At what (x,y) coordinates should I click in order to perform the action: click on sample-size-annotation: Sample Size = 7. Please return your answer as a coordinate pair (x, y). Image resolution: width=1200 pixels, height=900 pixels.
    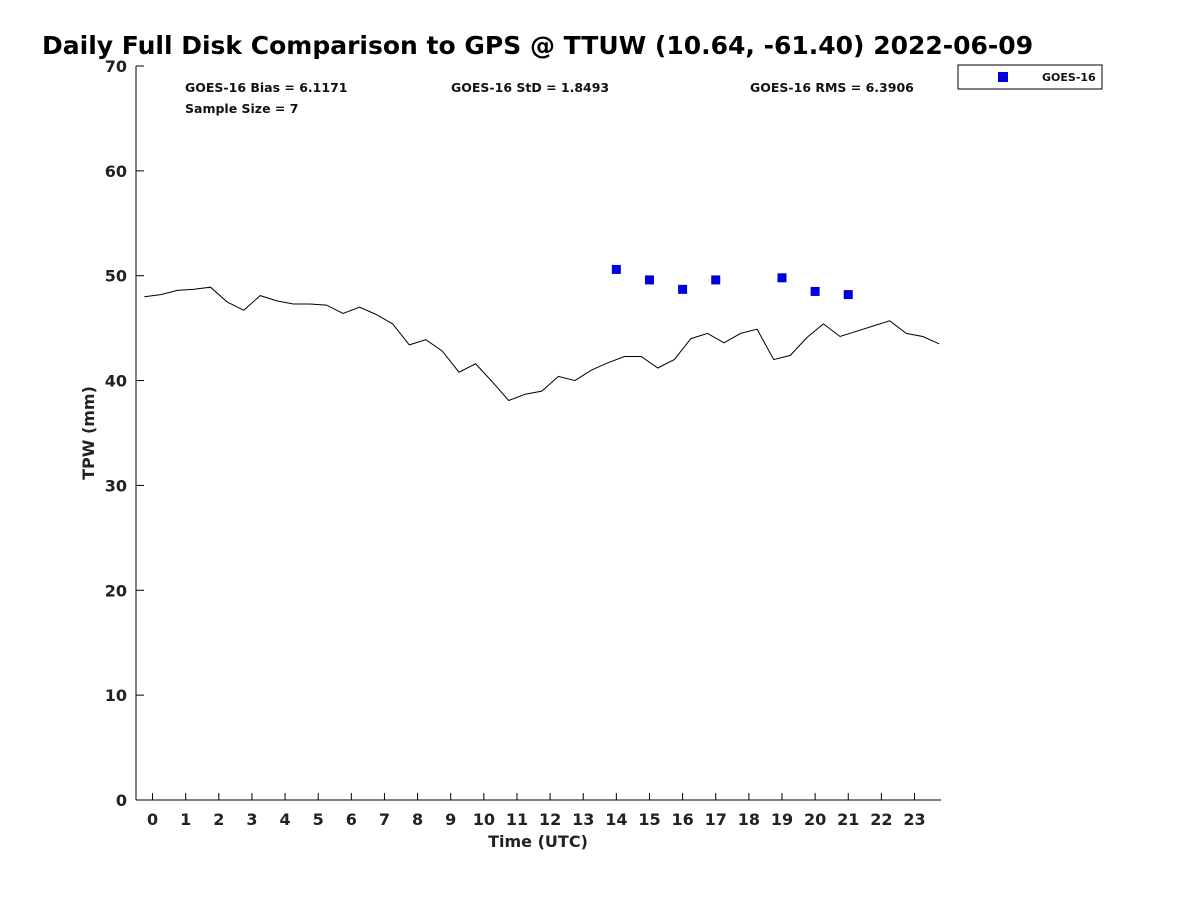
    Looking at the image, I should click on (241, 108).